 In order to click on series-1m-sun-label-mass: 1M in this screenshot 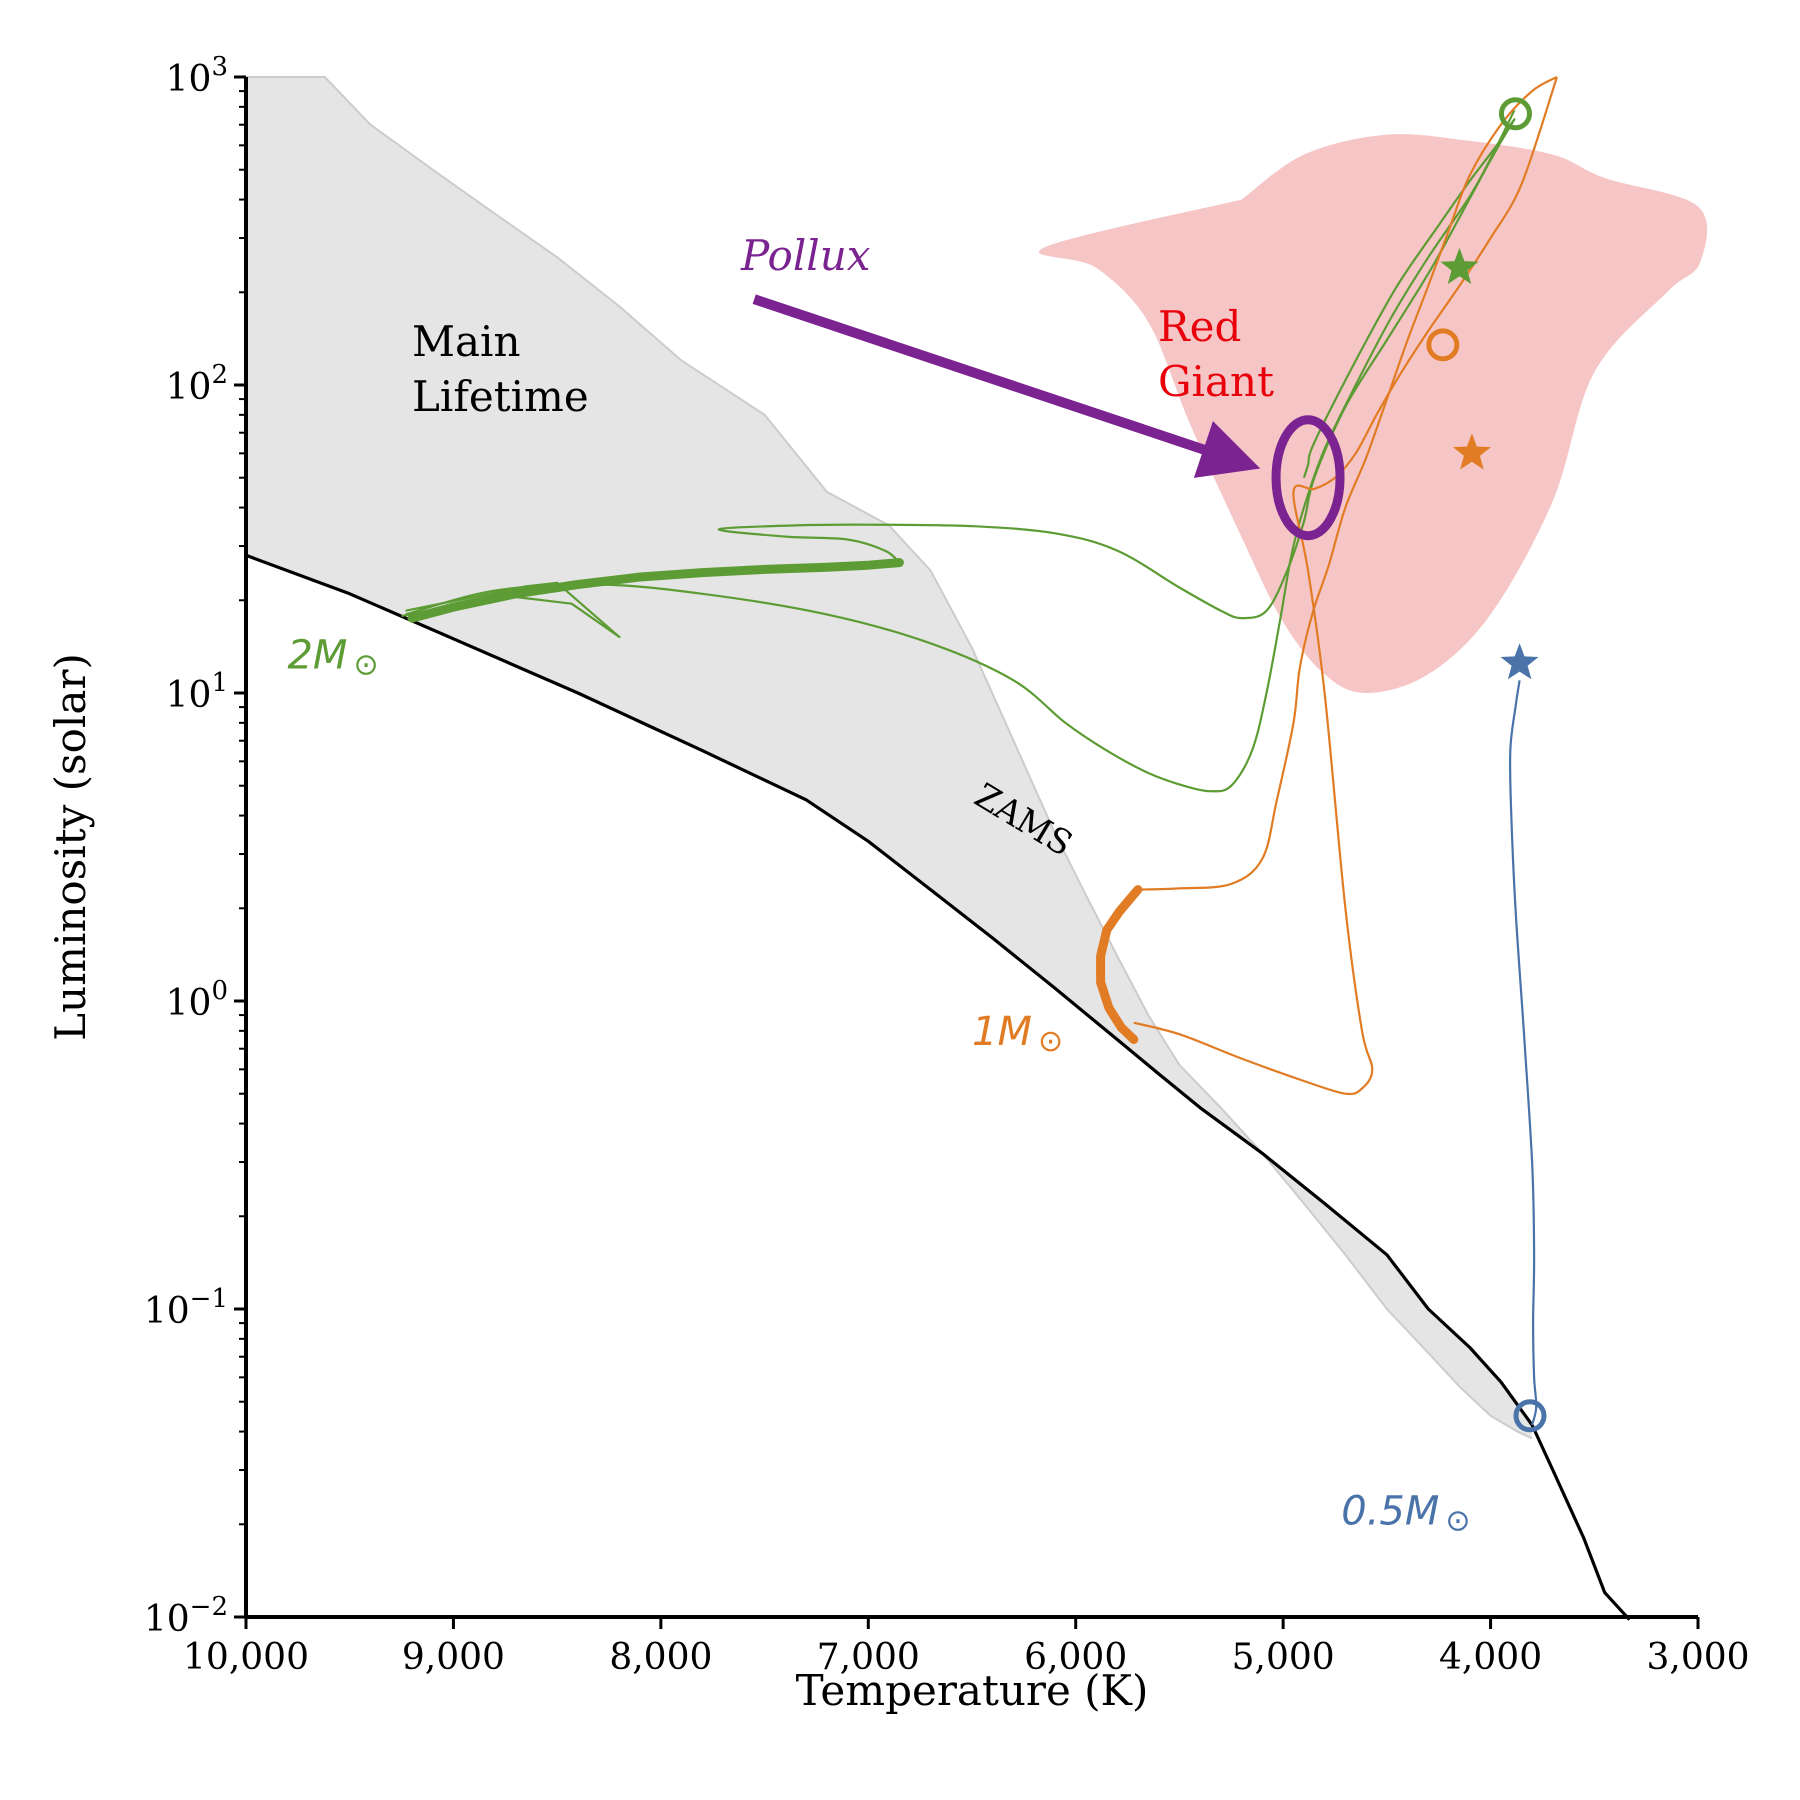, I will do `click(1002, 1032)`.